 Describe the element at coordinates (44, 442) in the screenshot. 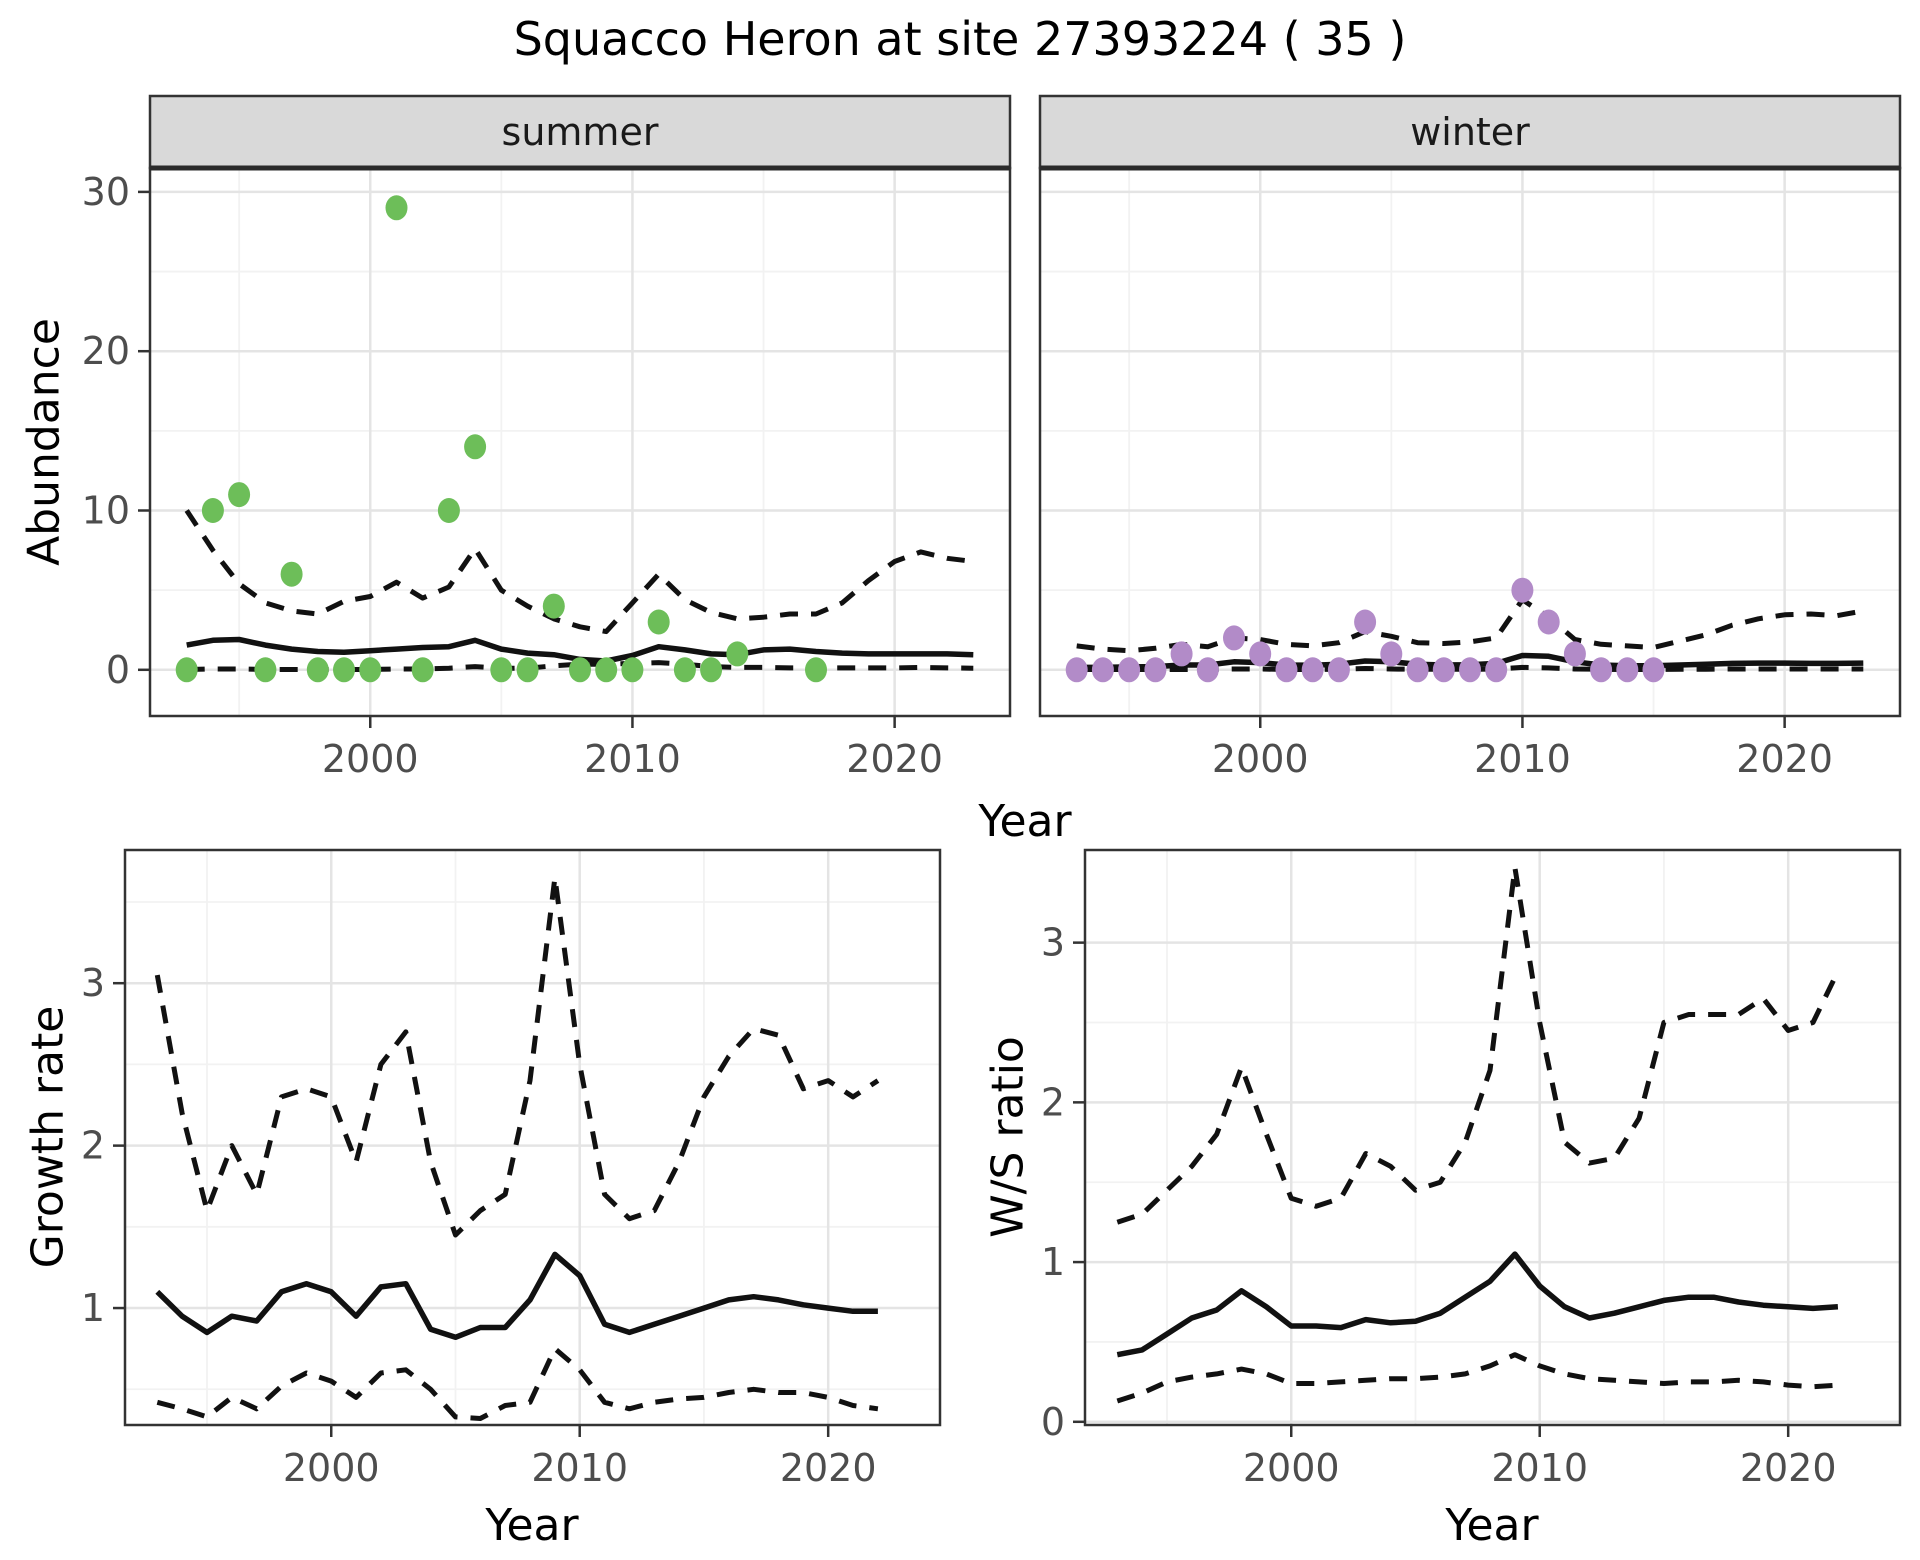

I see `abundance-axis-label: Abundance` at that location.